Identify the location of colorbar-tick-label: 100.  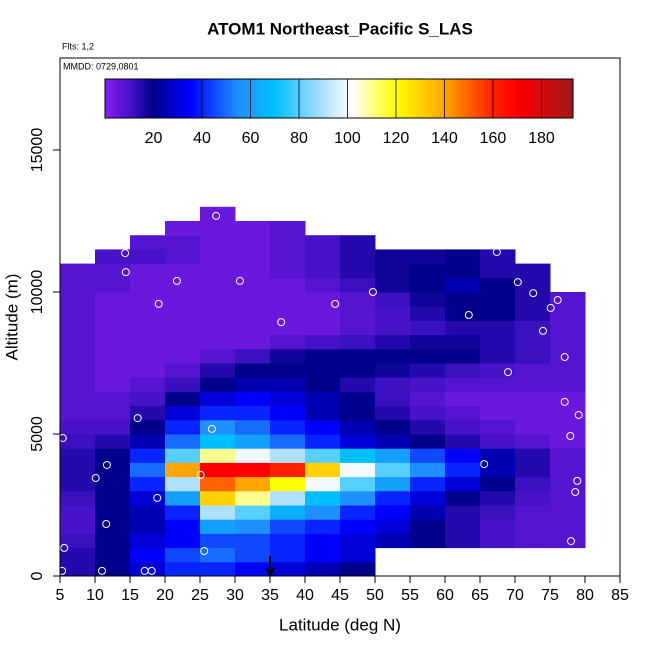
(347, 138).